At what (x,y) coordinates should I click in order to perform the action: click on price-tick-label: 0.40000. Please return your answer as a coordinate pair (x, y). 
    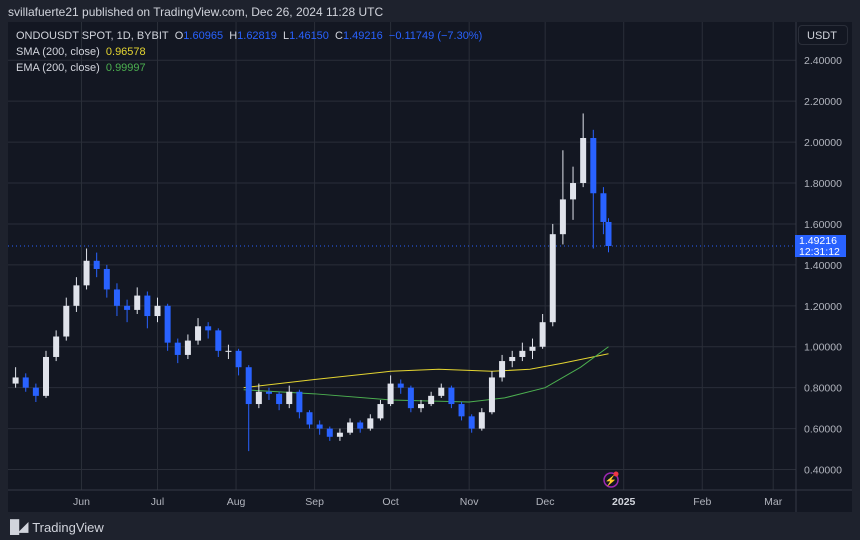
    Looking at the image, I should click on (823, 471).